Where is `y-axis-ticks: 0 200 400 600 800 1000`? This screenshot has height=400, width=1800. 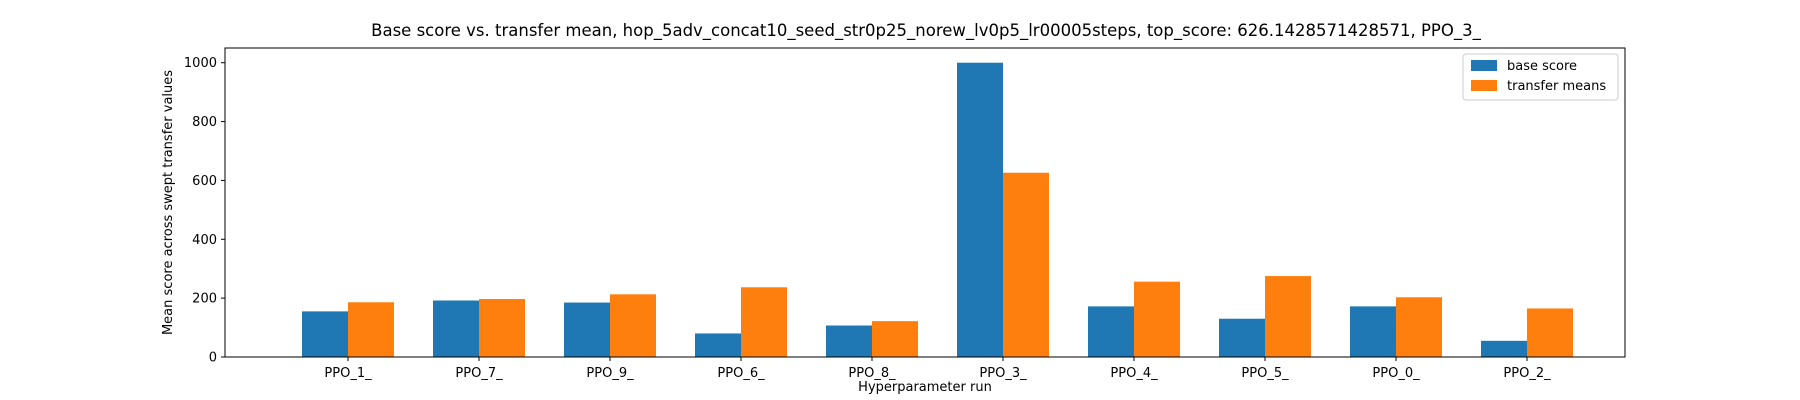
y-axis-ticks: 0 200 400 600 800 1000 is located at coordinates (204, 211).